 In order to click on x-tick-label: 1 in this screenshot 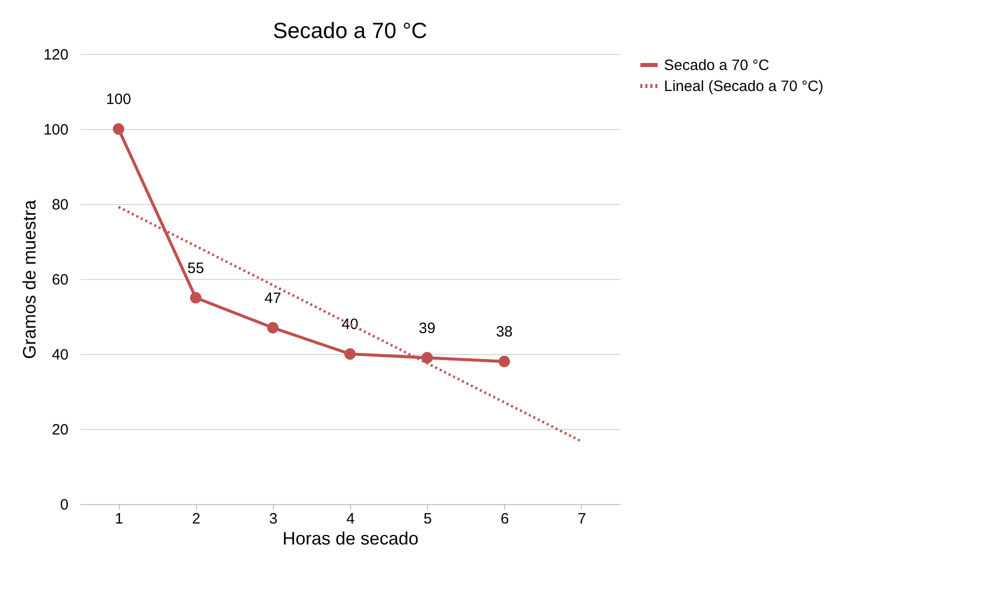, I will do `click(119, 519)`.